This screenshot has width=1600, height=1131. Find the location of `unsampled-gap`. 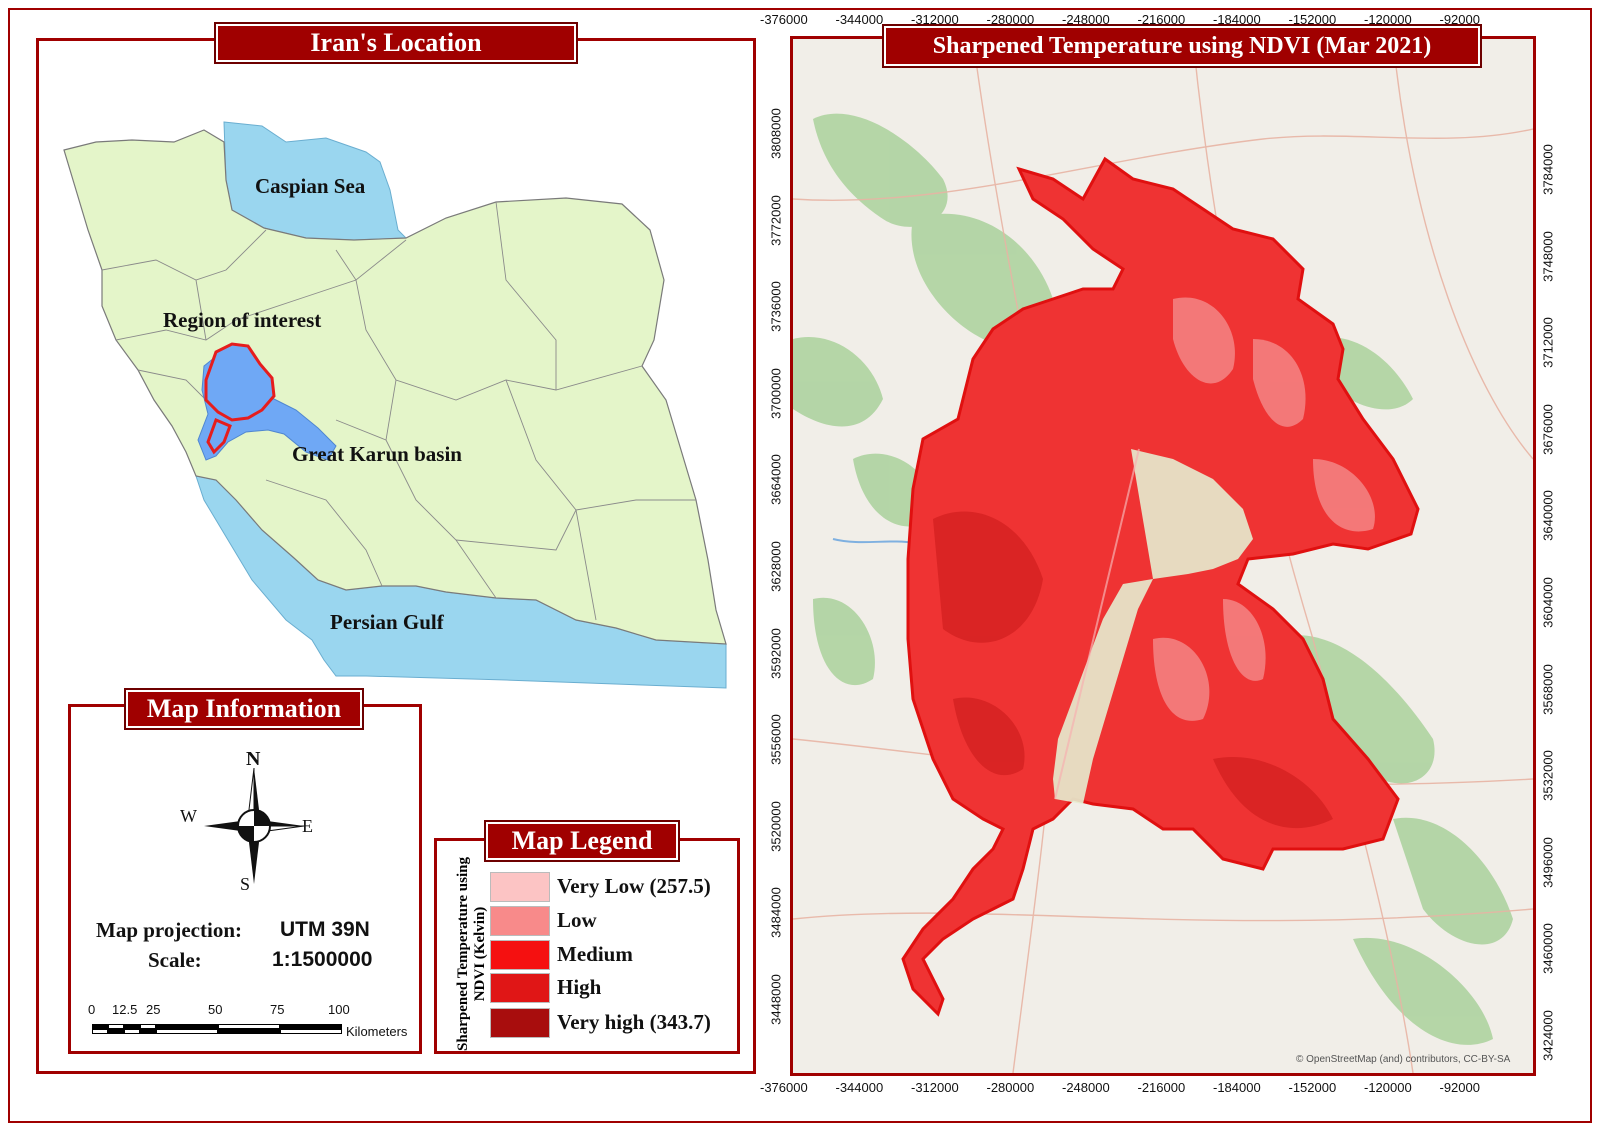

unsampled-gap is located at coordinates (1153, 626).